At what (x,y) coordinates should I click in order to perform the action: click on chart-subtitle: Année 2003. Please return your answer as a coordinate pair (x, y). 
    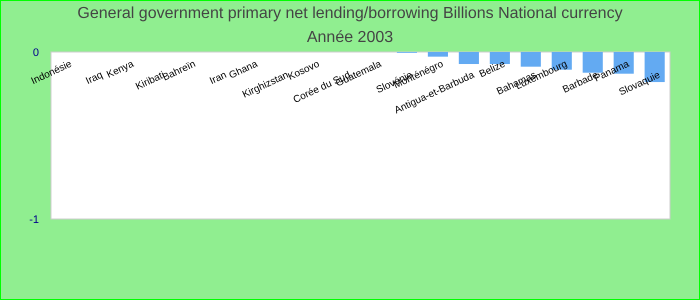
    Looking at the image, I should click on (350, 37).